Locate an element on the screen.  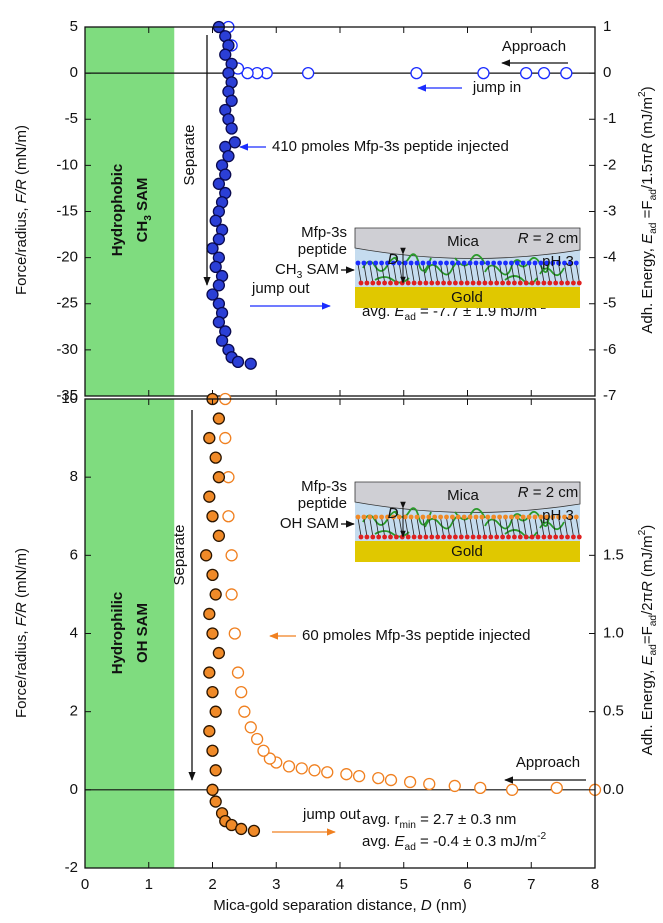
y-tick-label: 5 is located at coordinates (74, 26).